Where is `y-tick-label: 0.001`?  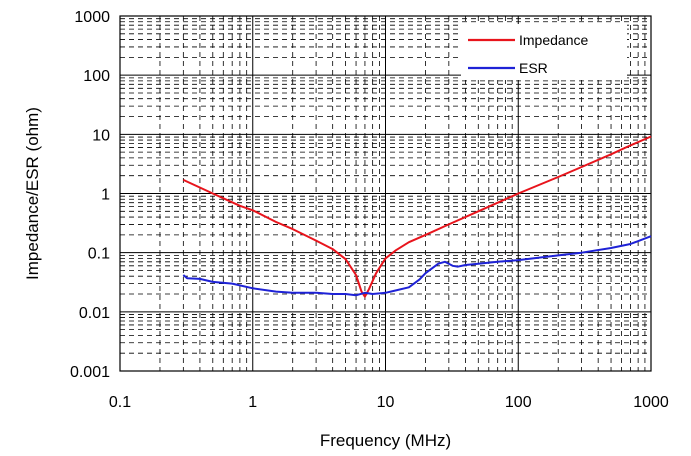
y-tick-label: 0.001 is located at coordinates (90, 372).